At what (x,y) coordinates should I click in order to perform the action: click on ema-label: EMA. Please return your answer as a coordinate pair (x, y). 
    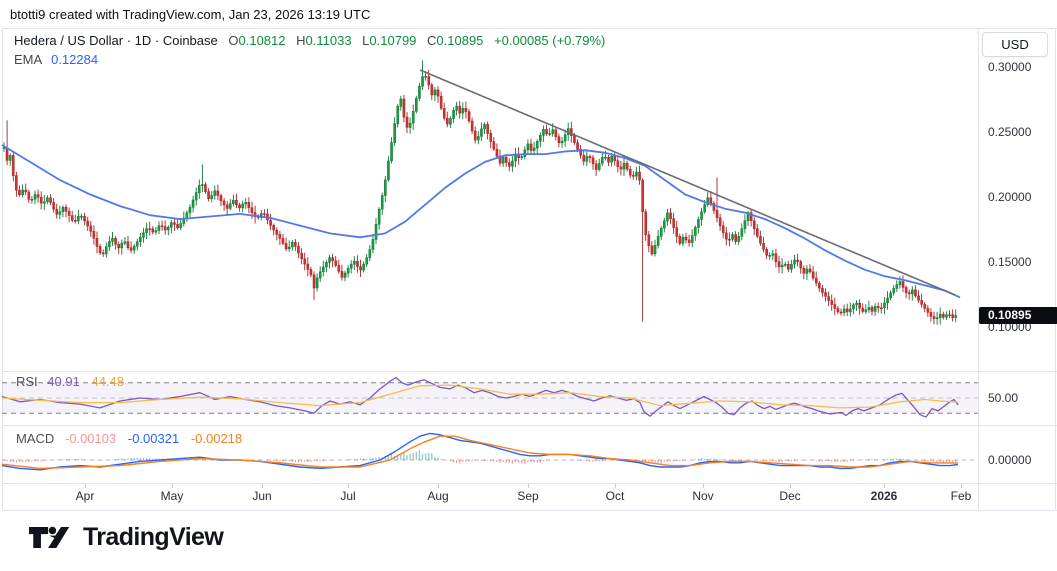
    Looking at the image, I should click on (28, 59).